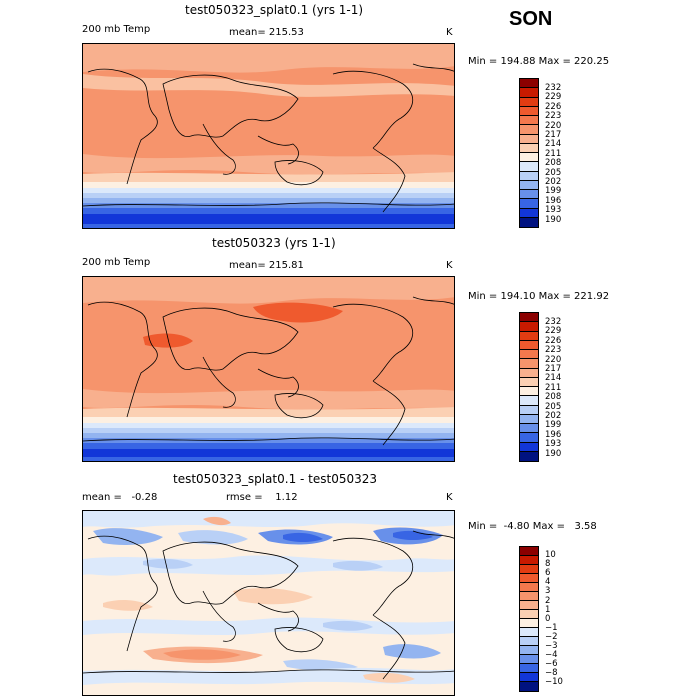 This screenshot has height=700, width=700. I want to click on panel-1-map-field, so click(268, 136).